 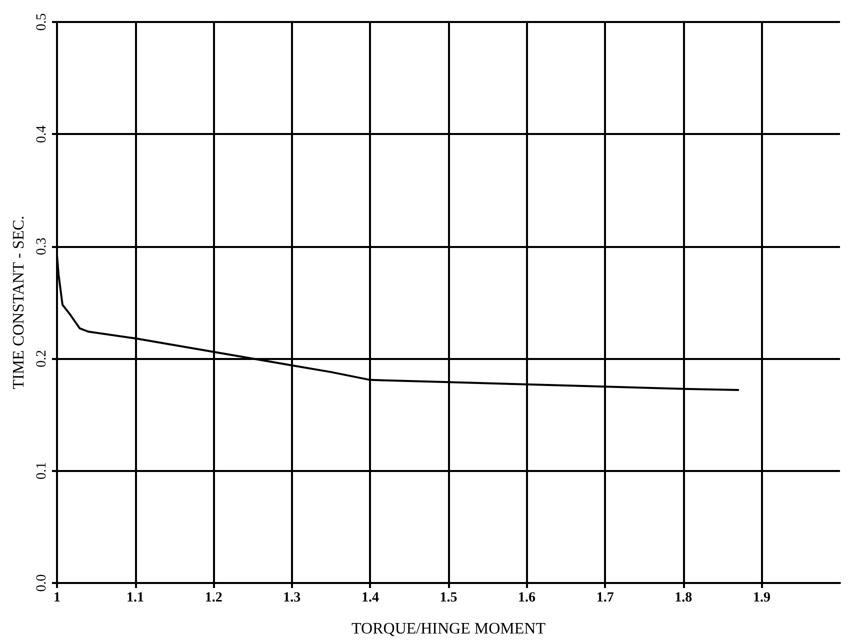 I want to click on x-tick-label: 1.8, so click(x=683, y=598).